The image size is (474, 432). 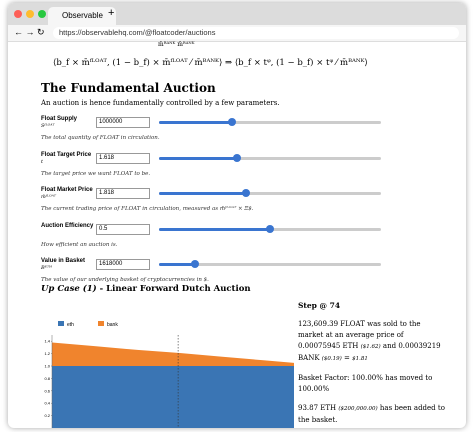 I want to click on step-text: =, so click(x=347, y=358).